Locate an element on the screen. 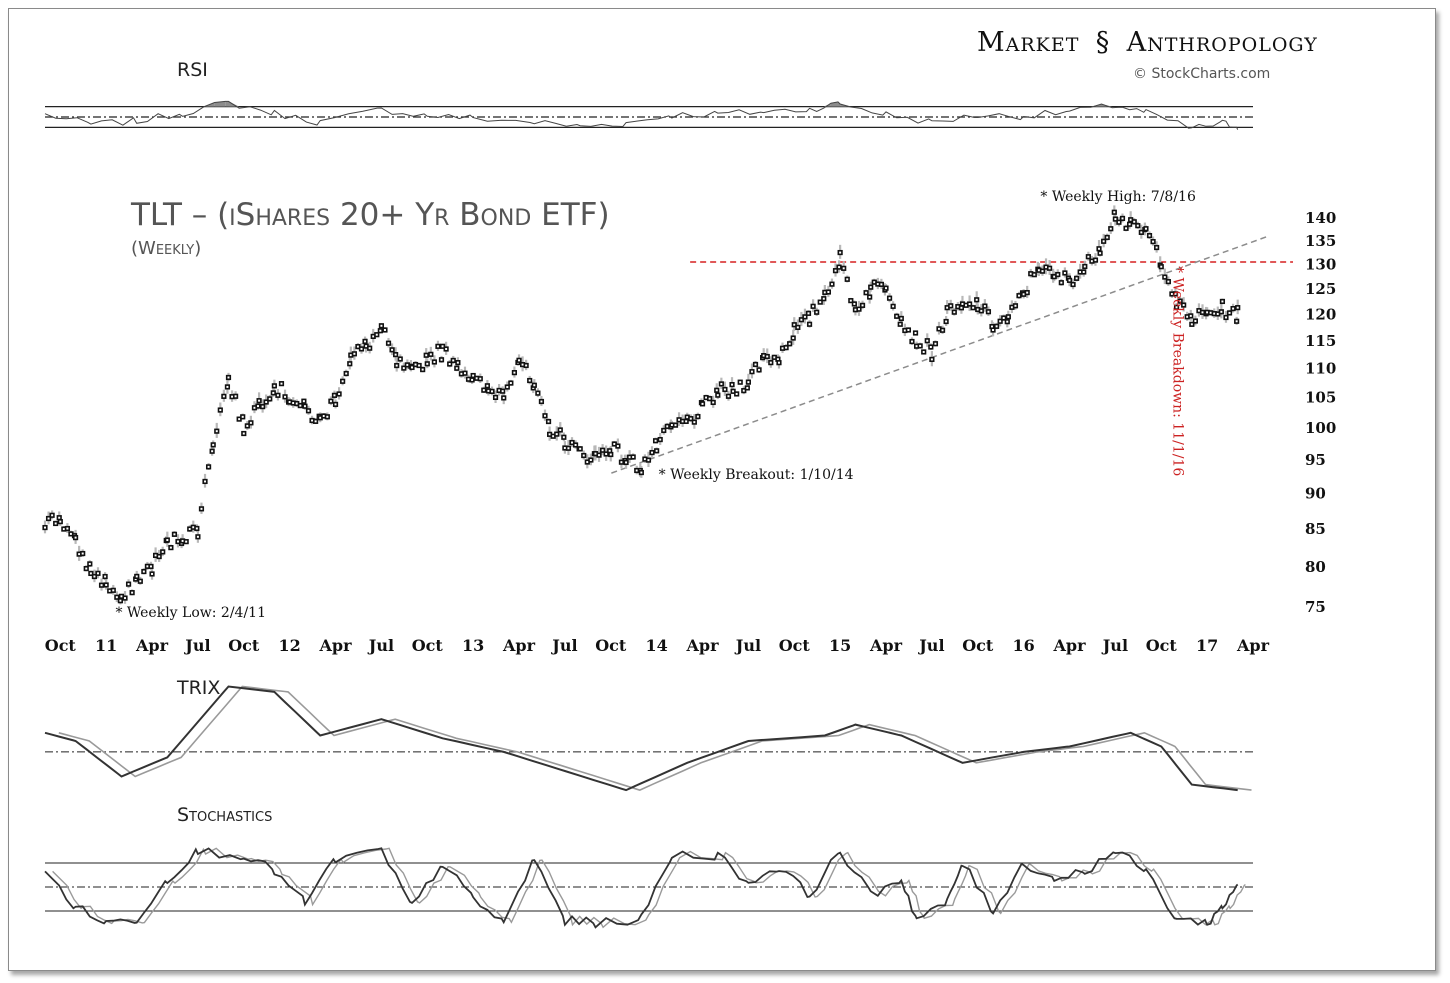 The width and height of the screenshot is (1450, 983). y-tick-label: 125 is located at coordinates (1320, 289).